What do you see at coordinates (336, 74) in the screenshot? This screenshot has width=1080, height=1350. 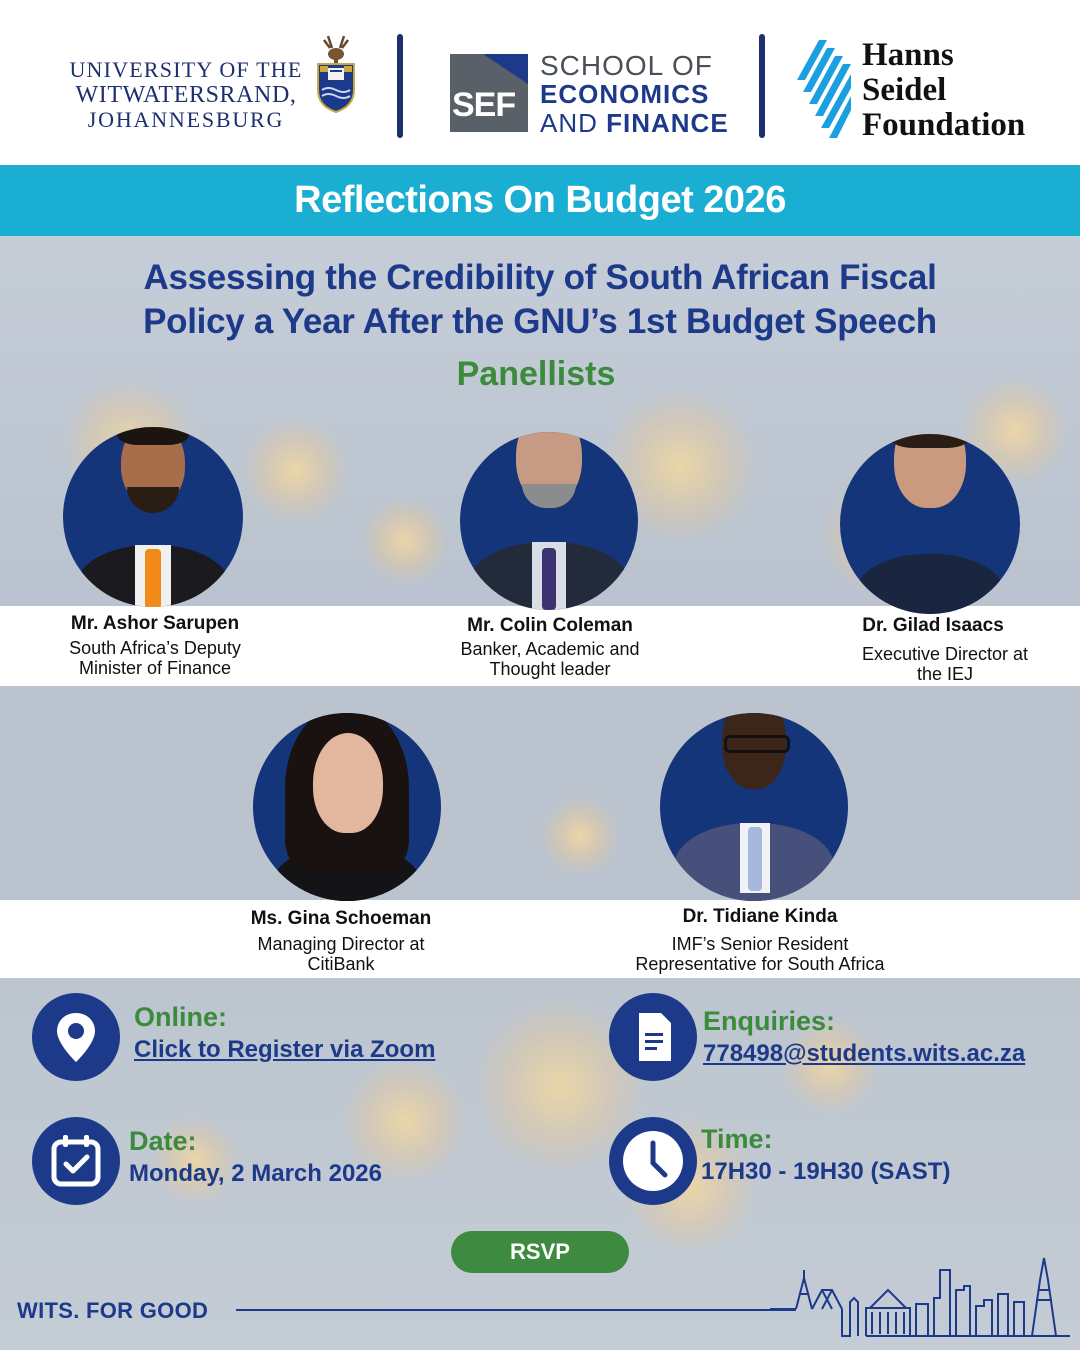 I see `wits-crest-icon` at bounding box center [336, 74].